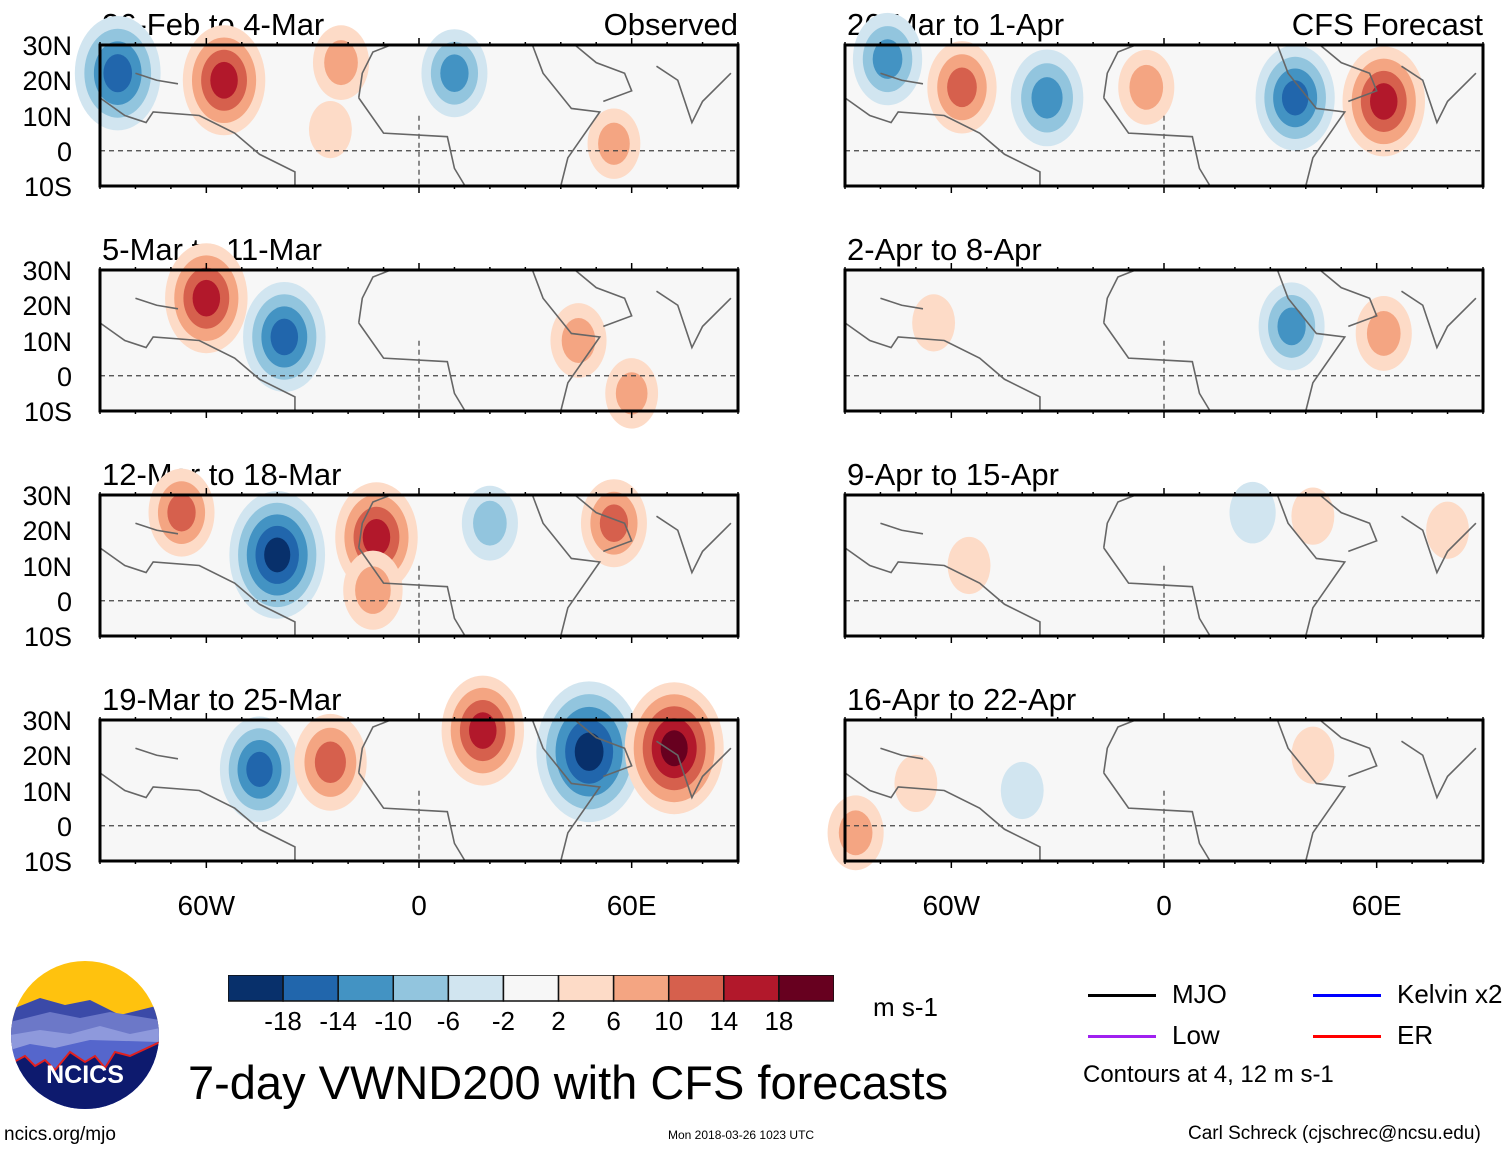 This screenshot has height=1149, width=1510. I want to click on colorbar-tick-label: -2, so click(503, 1021).